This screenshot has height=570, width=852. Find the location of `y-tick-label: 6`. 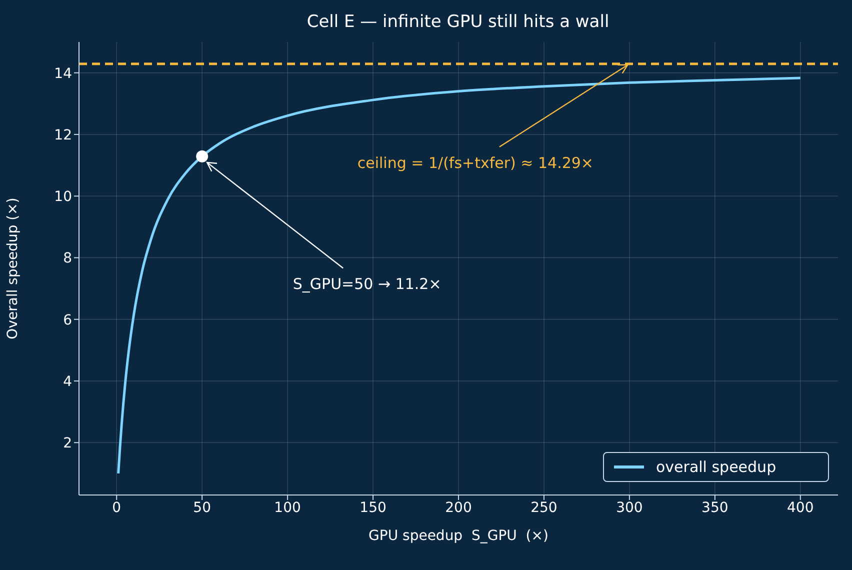

y-tick-label: 6 is located at coordinates (67, 320).